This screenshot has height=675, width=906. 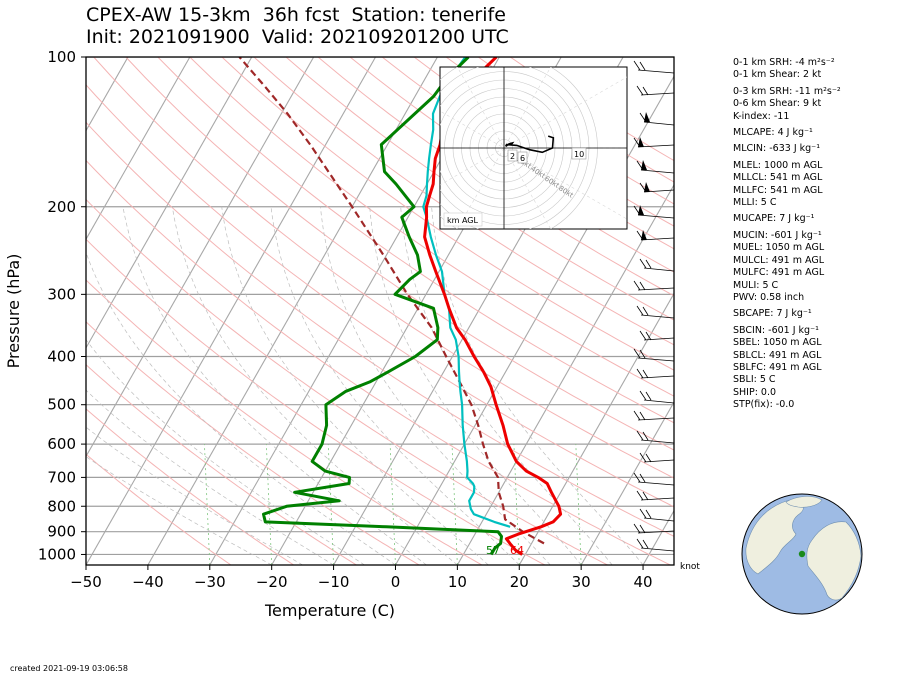 What do you see at coordinates (457, 582) in the screenshot?
I see `x-tick-label: 10` at bounding box center [457, 582].